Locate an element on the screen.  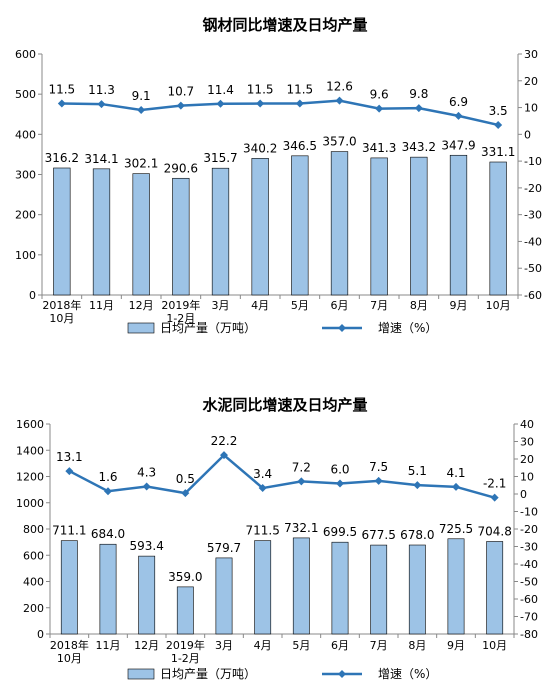
steel-x-tick-label: 6月 is located at coordinates (340, 305).